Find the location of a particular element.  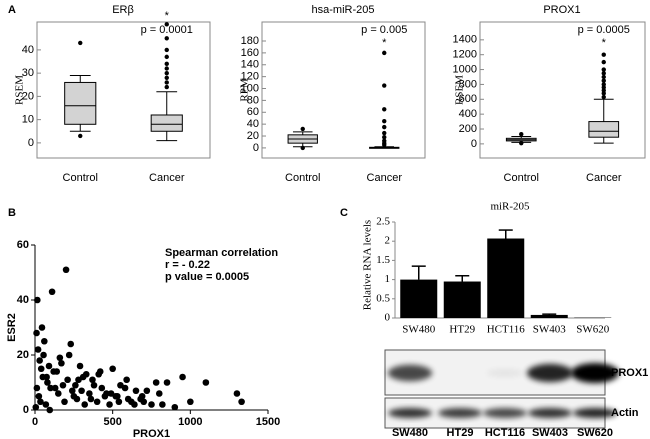

x-tick-label: Control is located at coordinates (80, 178).